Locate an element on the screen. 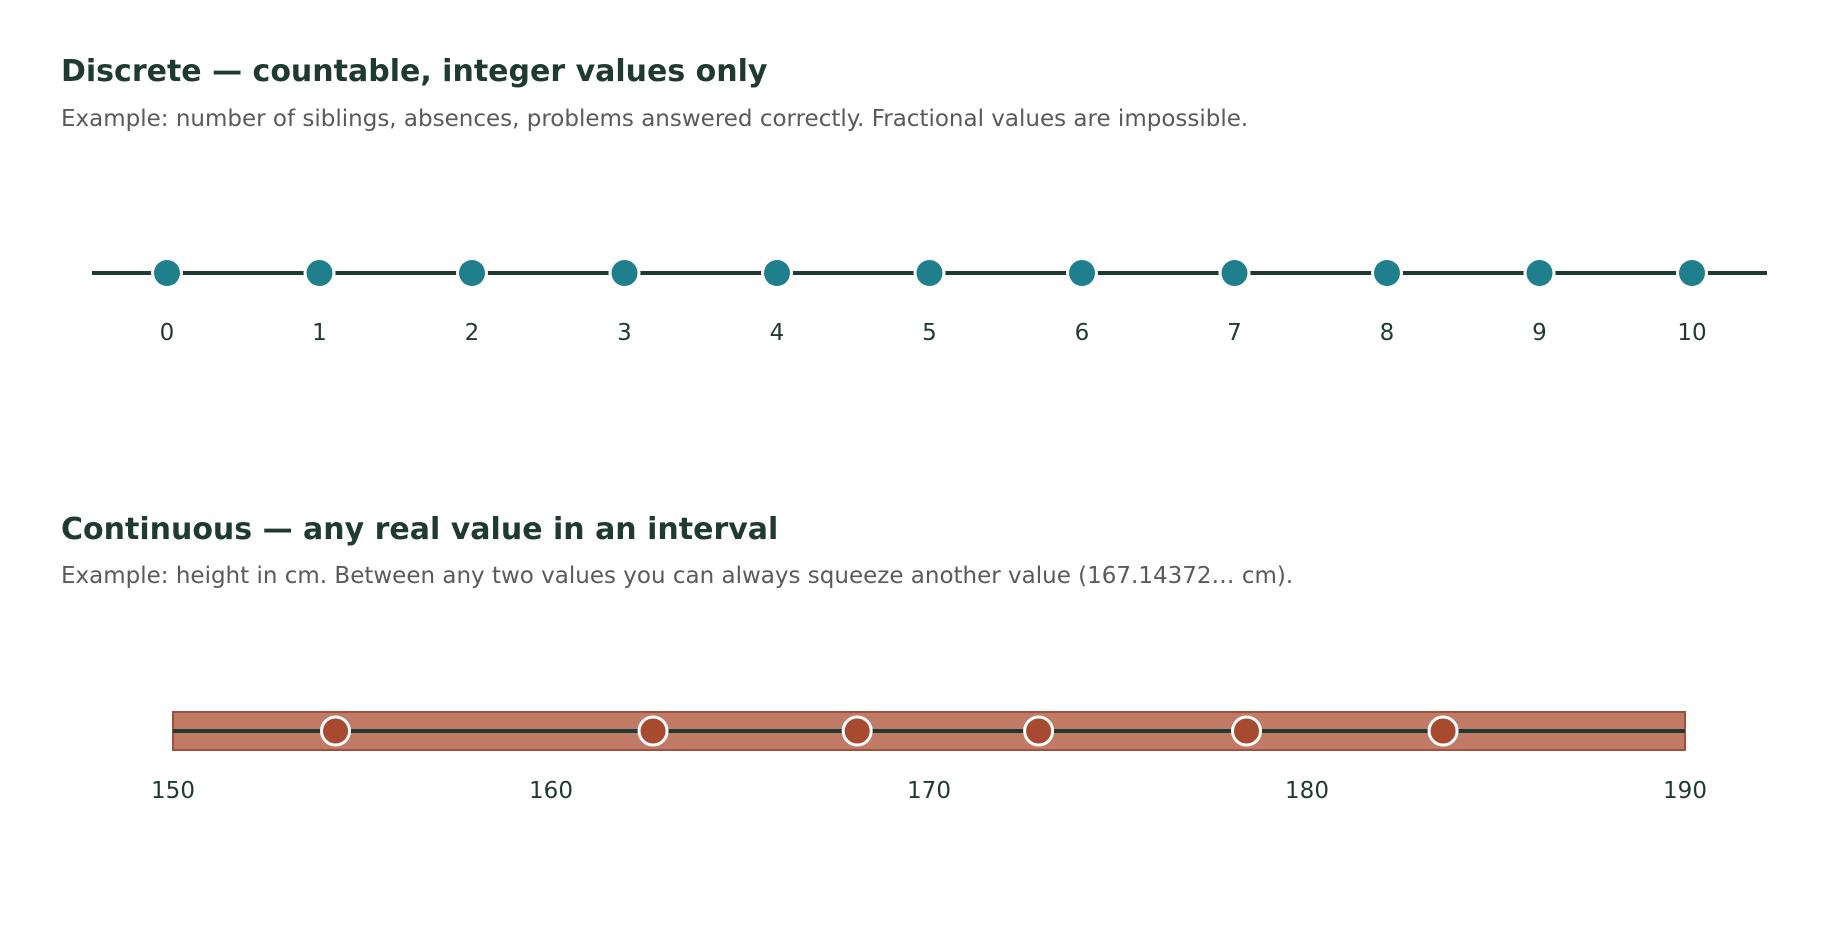 The image size is (1835, 952). continuous-tick-label: 170 is located at coordinates (929, 791).